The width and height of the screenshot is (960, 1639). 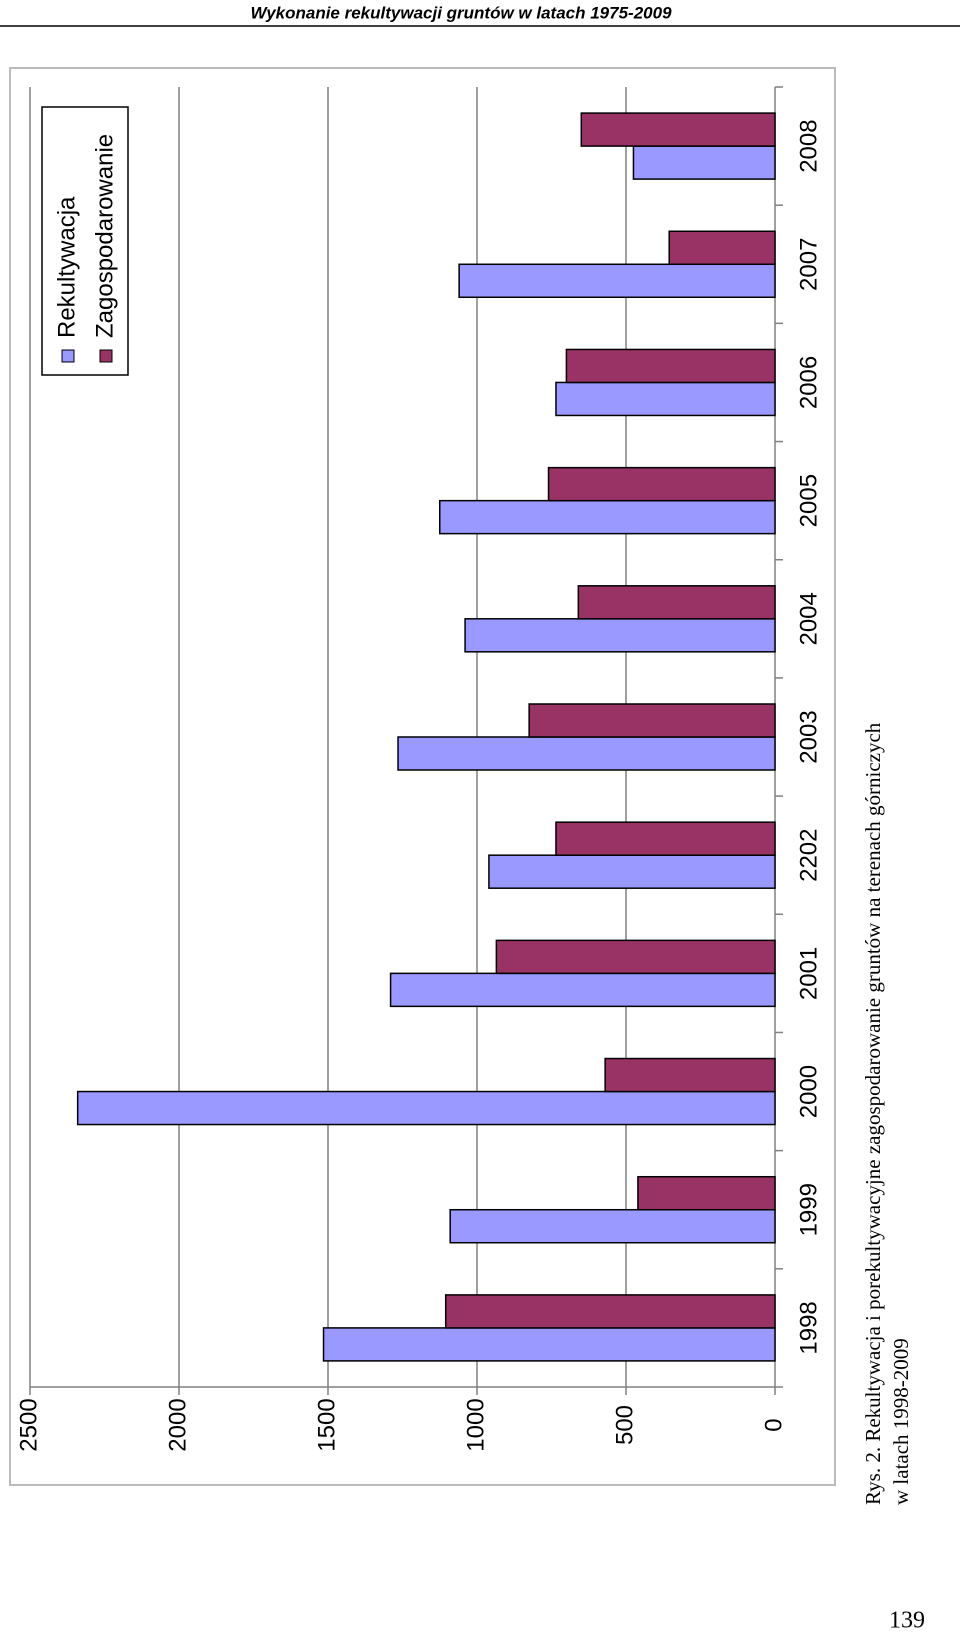 I want to click on category-label: 1999, so click(x=808, y=1209).